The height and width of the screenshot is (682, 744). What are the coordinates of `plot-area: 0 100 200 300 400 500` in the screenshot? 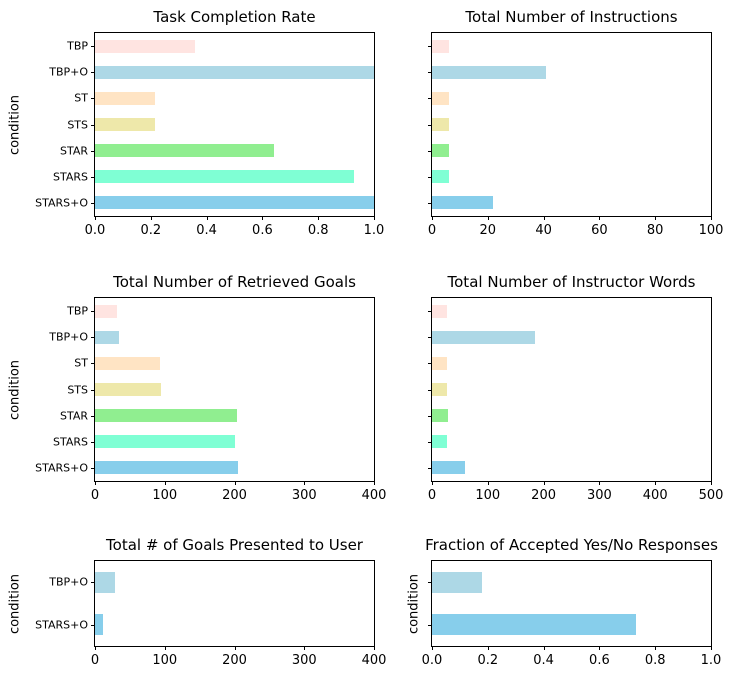 It's located at (575, 400).